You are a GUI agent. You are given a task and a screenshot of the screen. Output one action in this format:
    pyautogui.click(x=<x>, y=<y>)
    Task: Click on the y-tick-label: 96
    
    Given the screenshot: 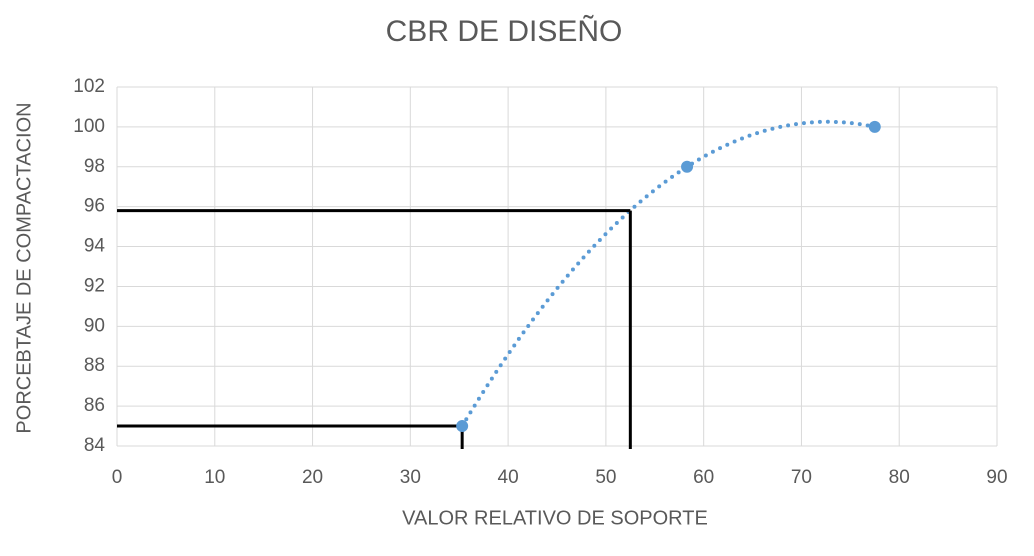 What is the action you would take?
    pyautogui.click(x=94, y=206)
    